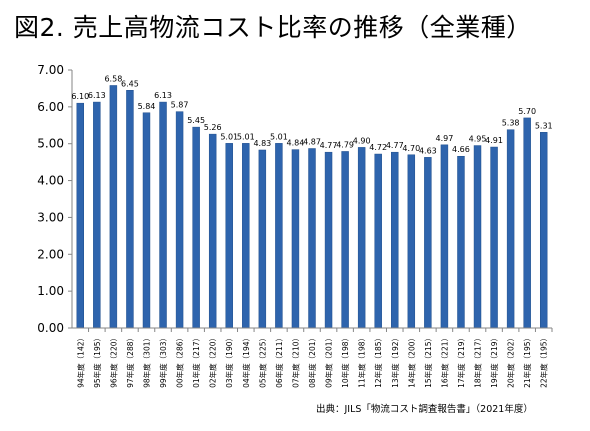 The width and height of the screenshot is (590, 431). I want to click on x-tick-label: 97年度（288）, so click(130, 361).